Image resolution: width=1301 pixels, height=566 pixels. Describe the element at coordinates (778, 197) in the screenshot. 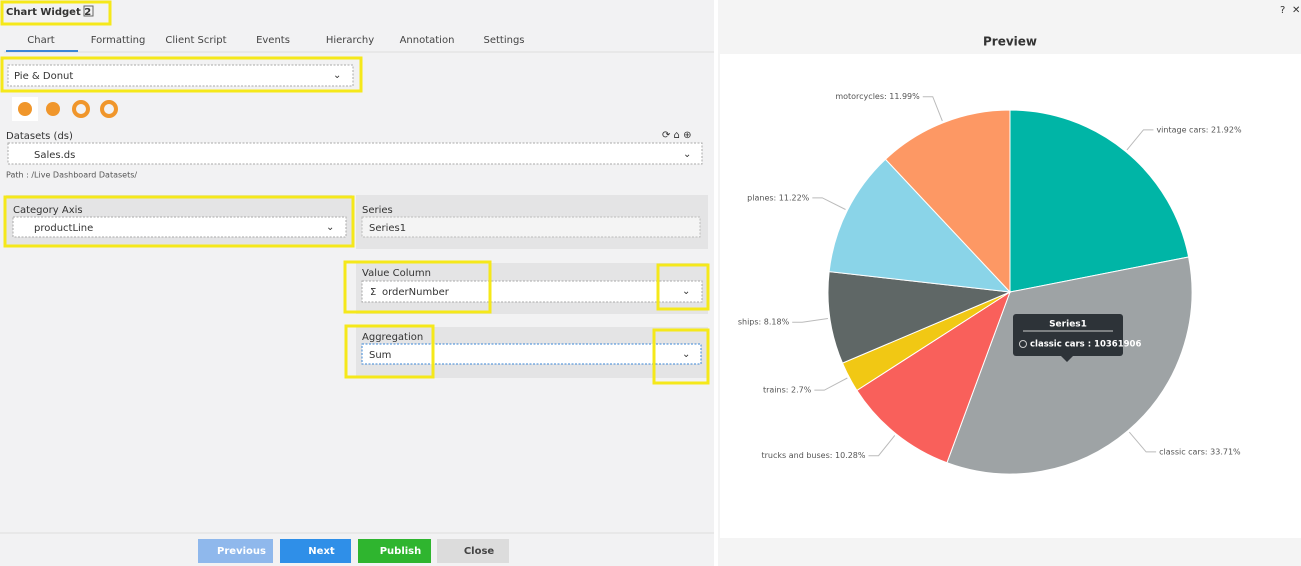

I see `data-label: planes: 11.22%` at that location.